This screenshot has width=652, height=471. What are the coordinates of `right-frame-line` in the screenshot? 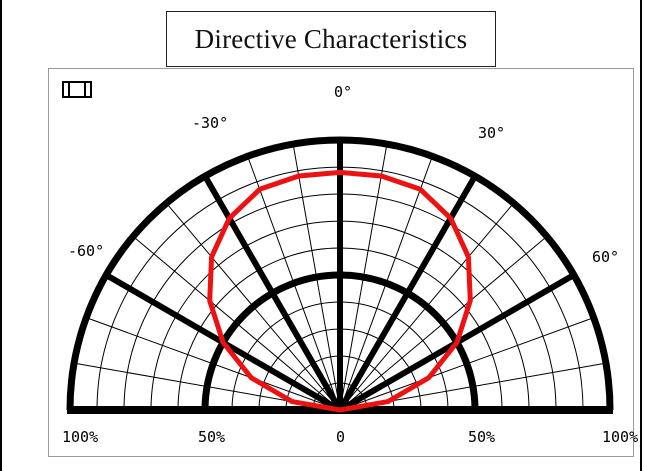 It's located at (641, 235).